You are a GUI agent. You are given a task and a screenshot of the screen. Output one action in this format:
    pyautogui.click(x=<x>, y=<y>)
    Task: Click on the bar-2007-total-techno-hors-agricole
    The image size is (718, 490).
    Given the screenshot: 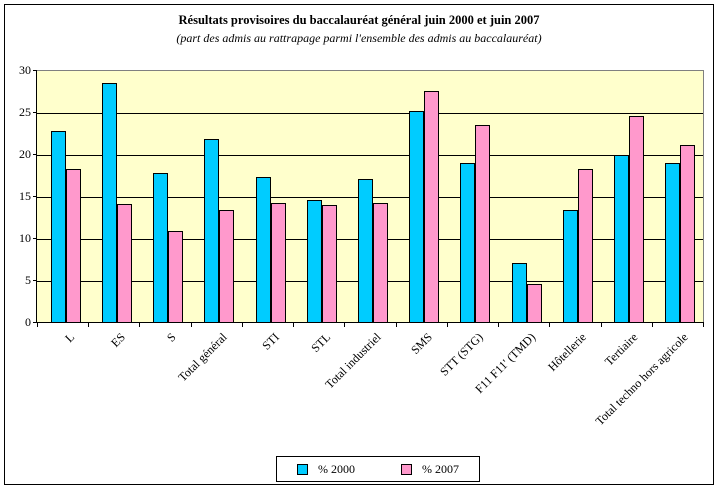 What is the action you would take?
    pyautogui.click(x=687, y=234)
    